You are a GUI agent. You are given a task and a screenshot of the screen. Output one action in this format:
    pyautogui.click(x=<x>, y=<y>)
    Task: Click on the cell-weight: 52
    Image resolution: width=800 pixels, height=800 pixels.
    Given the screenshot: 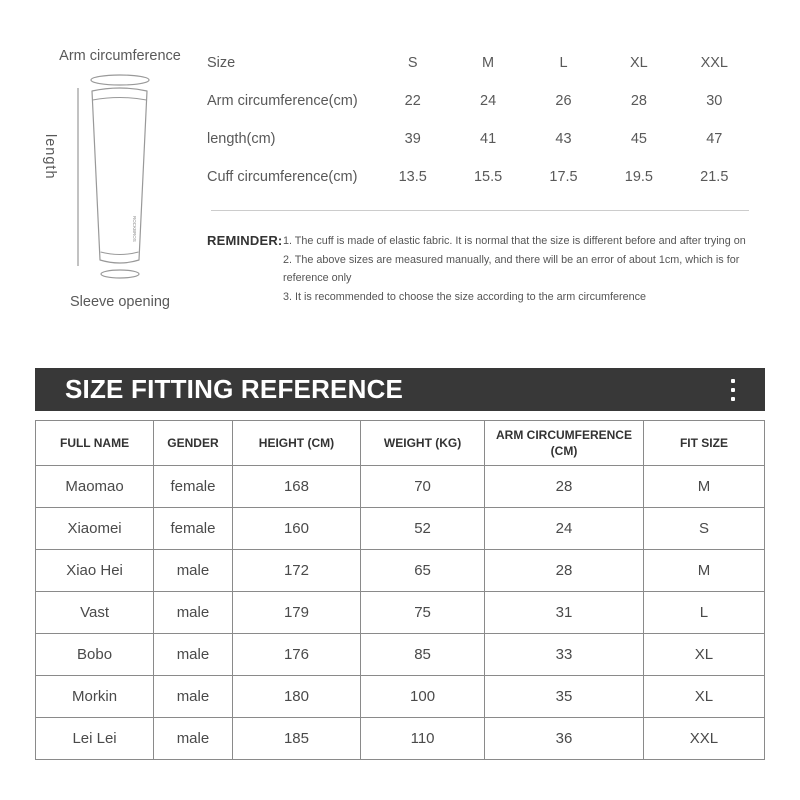 What is the action you would take?
    pyautogui.click(x=423, y=528)
    